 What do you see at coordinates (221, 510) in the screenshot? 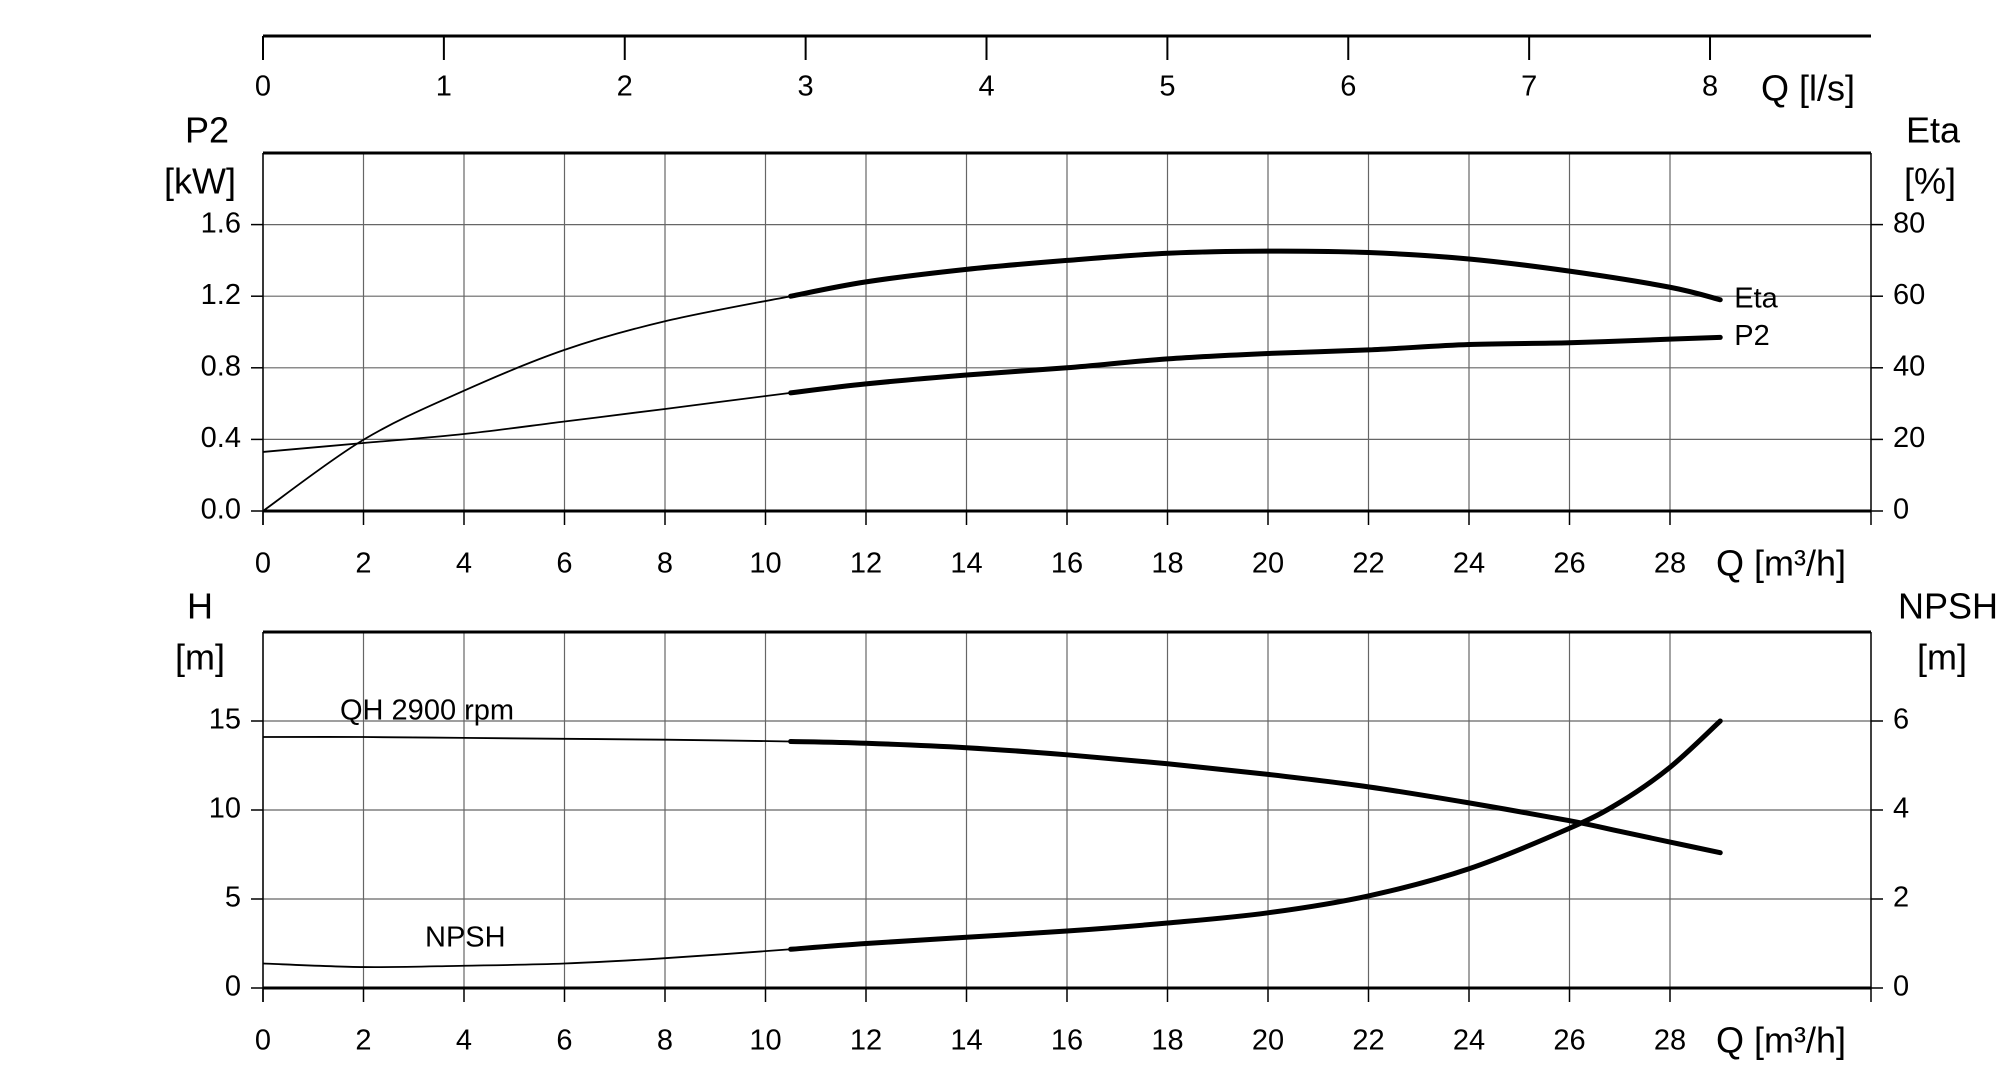
I see `y-tick-label: 0.0` at bounding box center [221, 510].